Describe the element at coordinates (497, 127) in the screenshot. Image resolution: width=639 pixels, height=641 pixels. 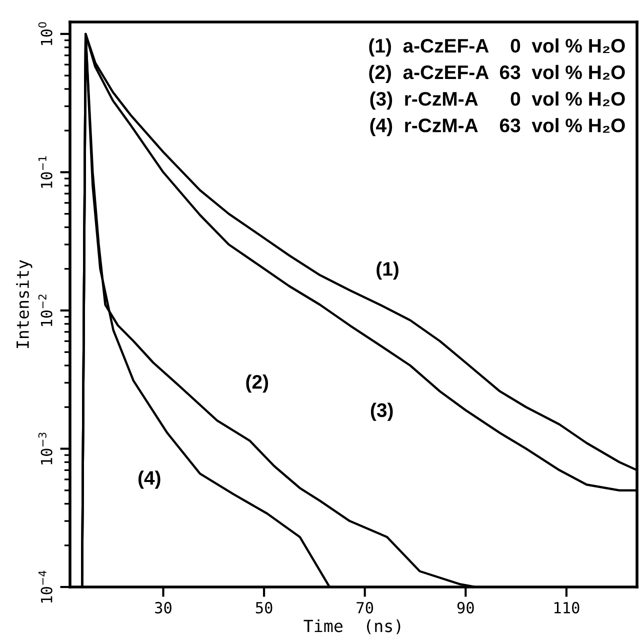
I see `annotation: (4) r-CzM-A 63 vol % H₂O` at that location.